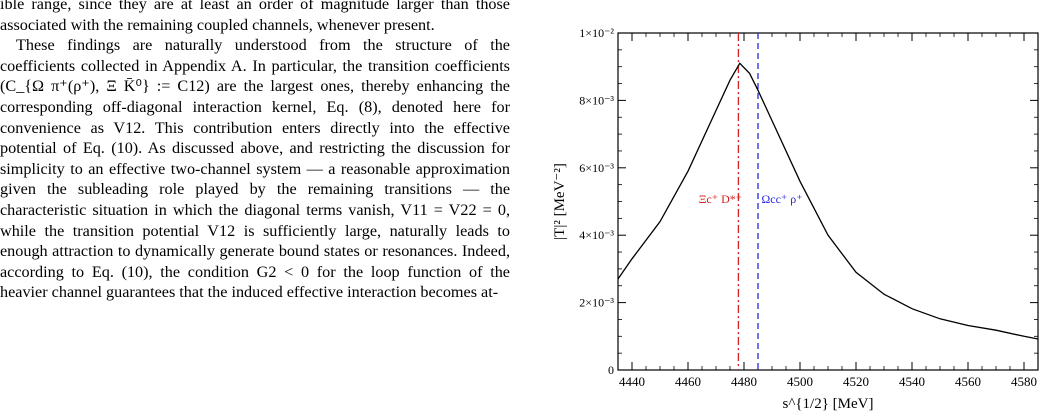  Describe the element at coordinates (781, 199) in the screenshot. I see `threshold-label: Ωcc⁺ ρ⁺` at that location.